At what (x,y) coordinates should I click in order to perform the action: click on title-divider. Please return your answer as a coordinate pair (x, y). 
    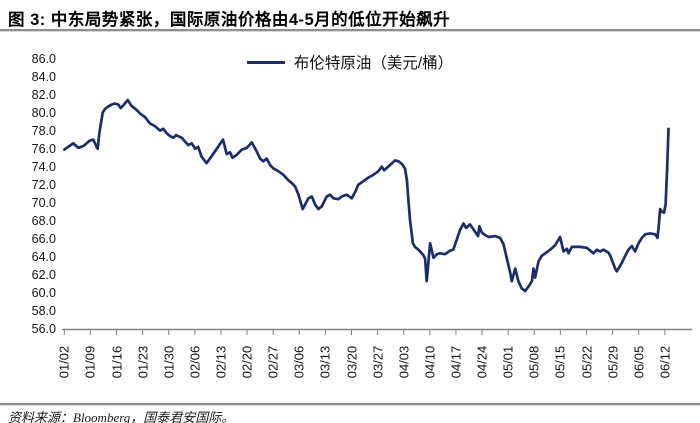
    Looking at the image, I should click on (350, 30).